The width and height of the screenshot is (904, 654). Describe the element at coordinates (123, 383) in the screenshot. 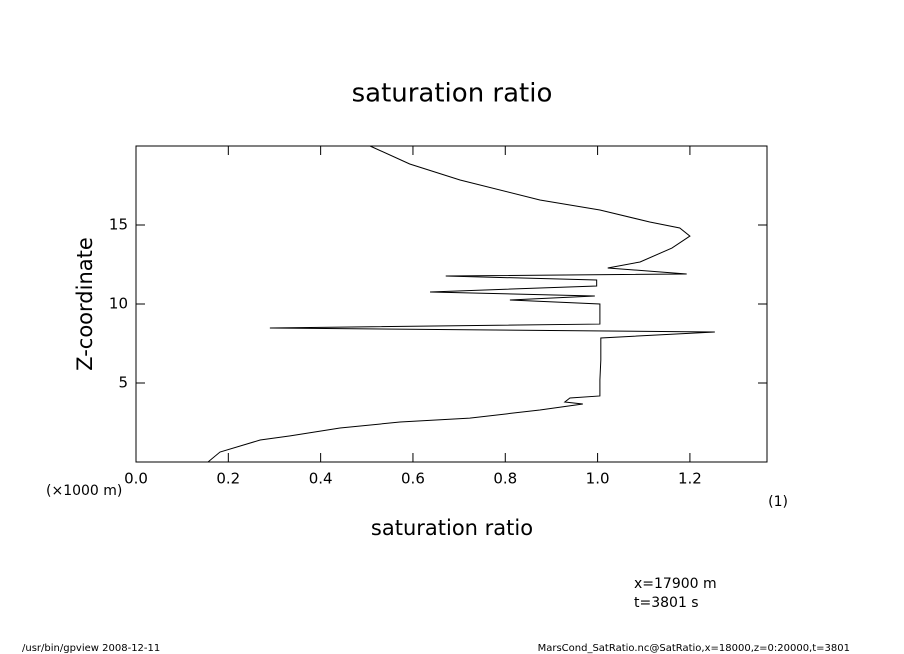

I see `y-tick-label: 5` at that location.